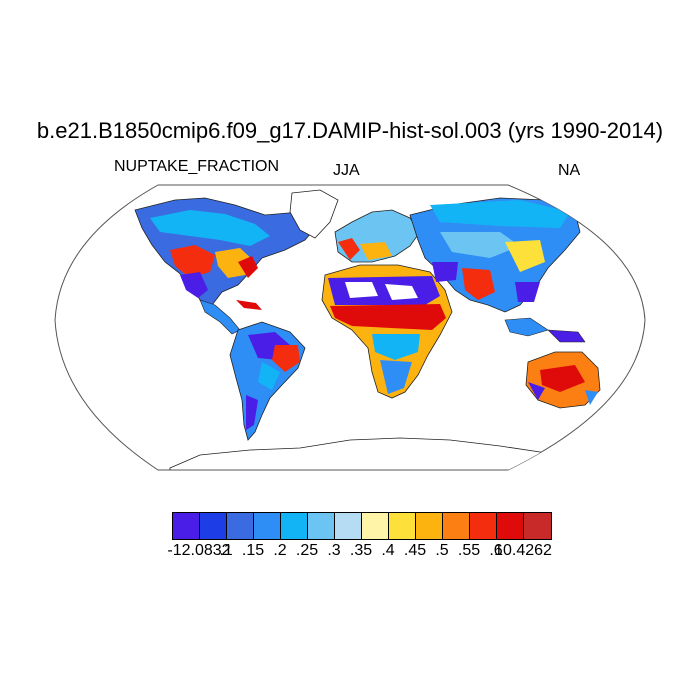  What do you see at coordinates (469, 550) in the screenshot?
I see `colorbar-tick-label: .55` at bounding box center [469, 550].